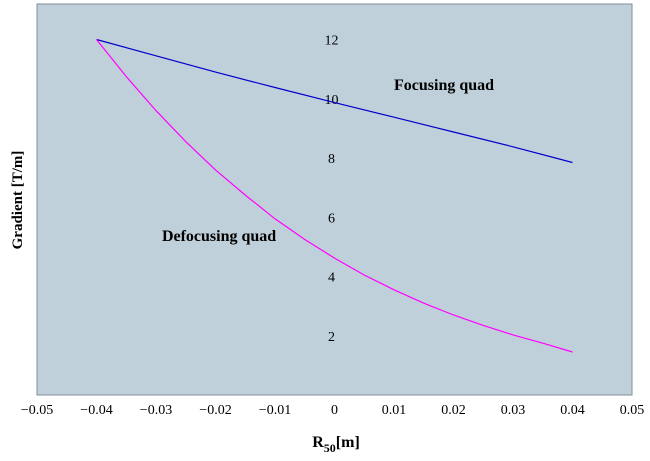  I want to click on y-tick-label: 12, so click(332, 41).